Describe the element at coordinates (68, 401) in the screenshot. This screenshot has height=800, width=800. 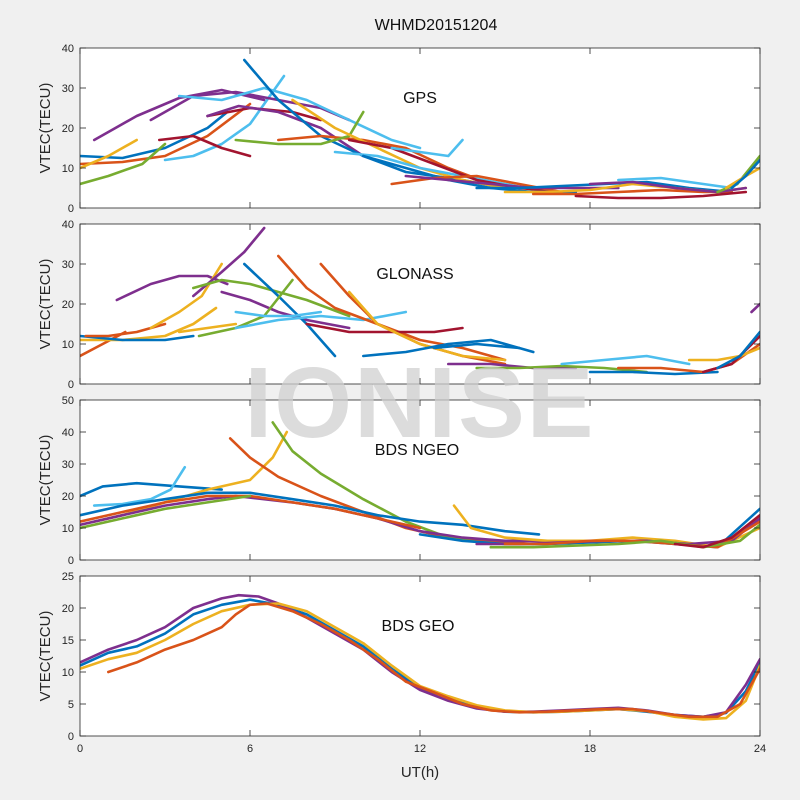
I see `y-tick-label: 50` at that location.